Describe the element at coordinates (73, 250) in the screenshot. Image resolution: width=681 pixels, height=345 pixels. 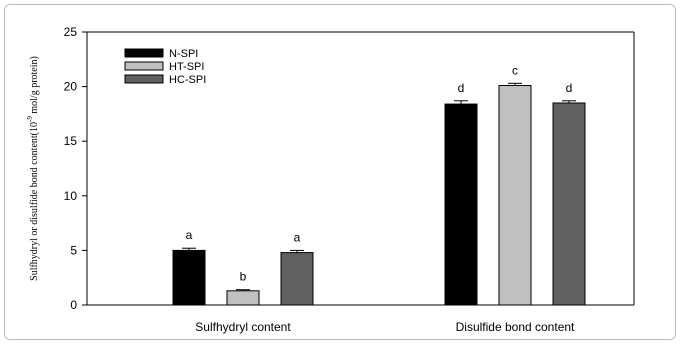
I see `y-tick-label: 5` at that location.